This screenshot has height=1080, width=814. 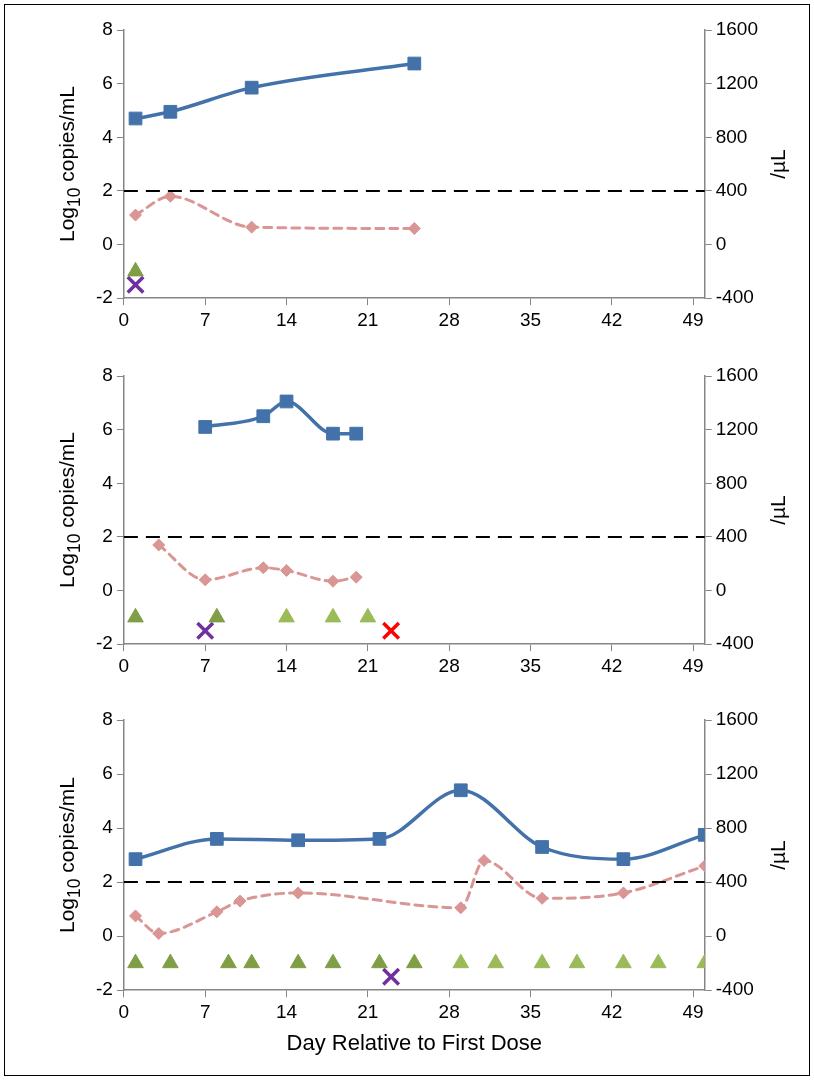 What do you see at coordinates (778, 164) in the screenshot?
I see `y2-axis-title: /µL` at bounding box center [778, 164].